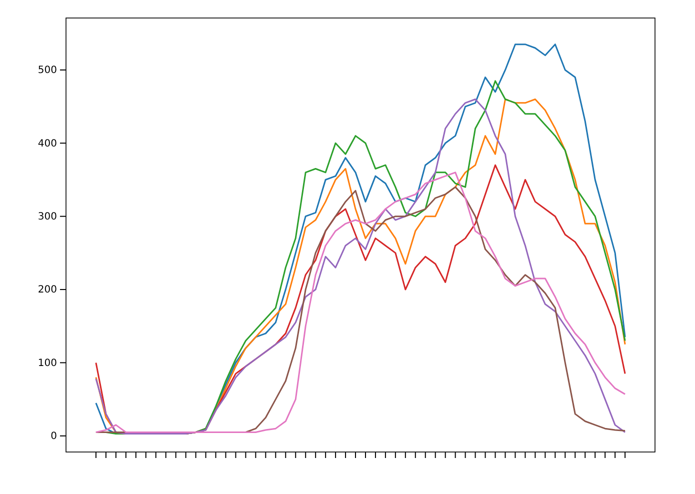 This screenshot has width=695, height=494. What do you see at coordinates (47, 70) in the screenshot?
I see `y-tick-label: 500` at bounding box center [47, 70].